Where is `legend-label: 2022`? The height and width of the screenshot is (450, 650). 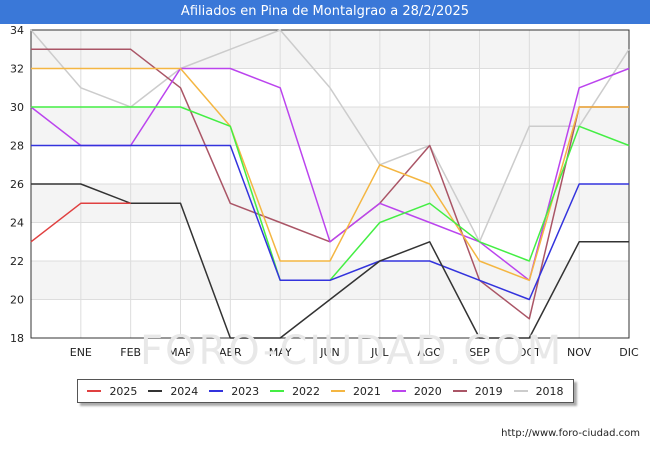
legend-label: 2022 is located at coordinates (306, 391).